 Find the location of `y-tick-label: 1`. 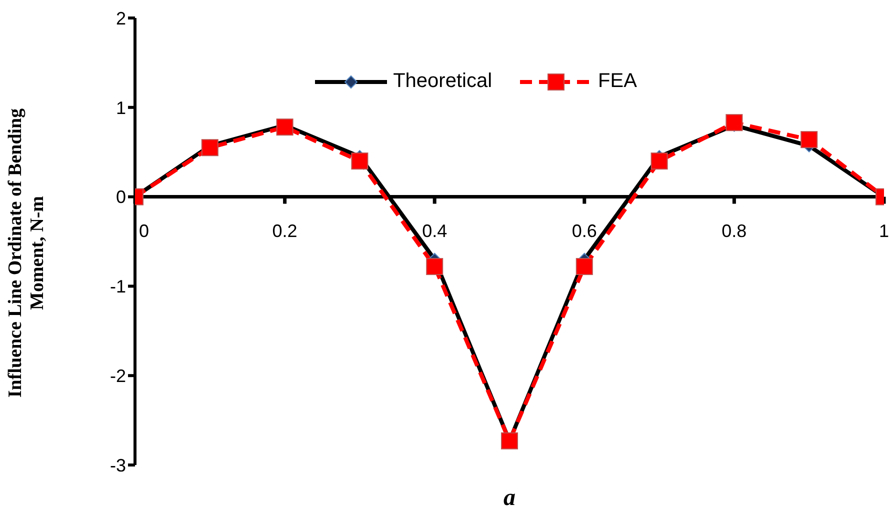

y-tick-label: 1 is located at coordinates (121, 108).